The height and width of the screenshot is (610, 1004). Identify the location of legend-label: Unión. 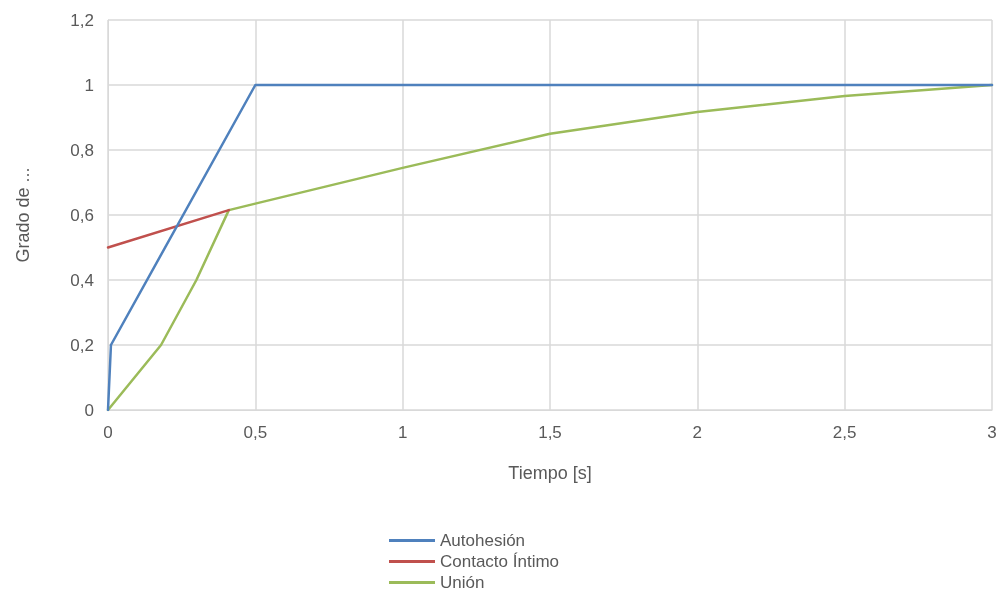
(462, 582).